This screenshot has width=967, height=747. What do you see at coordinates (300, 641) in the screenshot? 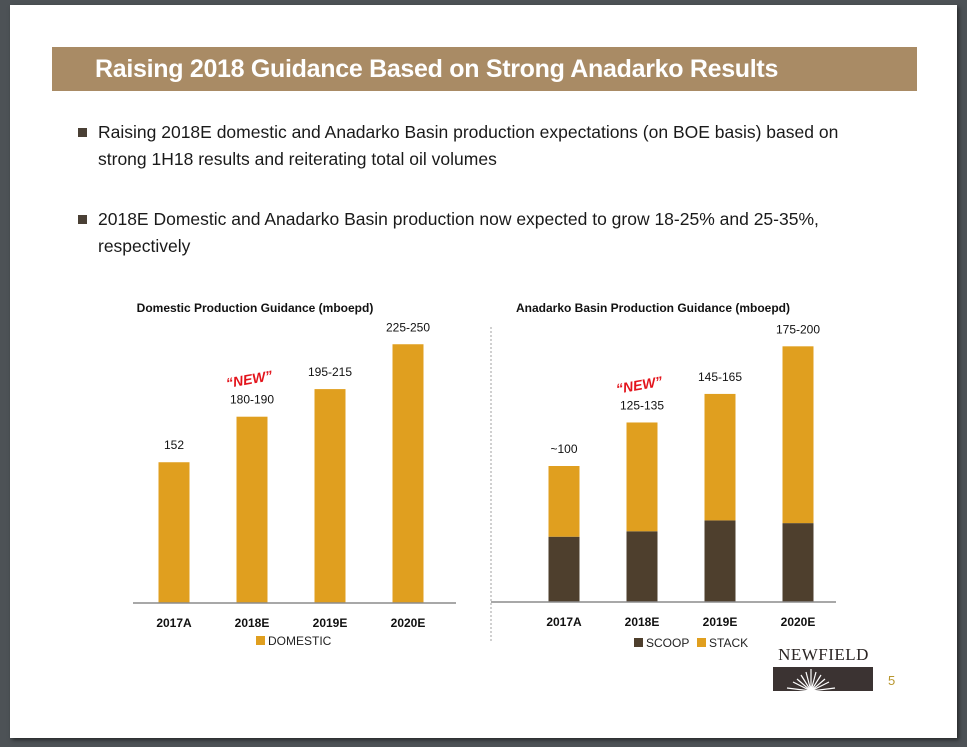
I see `legend-label-domestic: DOMESTIC` at bounding box center [300, 641].